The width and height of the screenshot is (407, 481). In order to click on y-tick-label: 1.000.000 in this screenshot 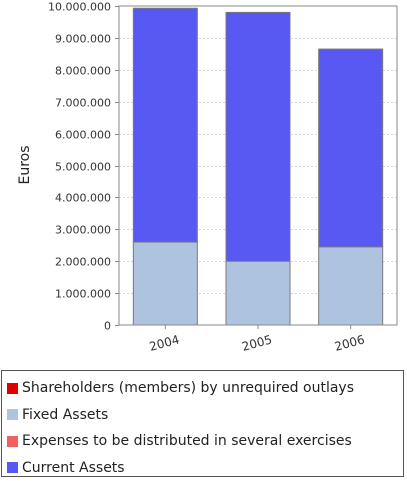, I will do `click(83, 294)`.